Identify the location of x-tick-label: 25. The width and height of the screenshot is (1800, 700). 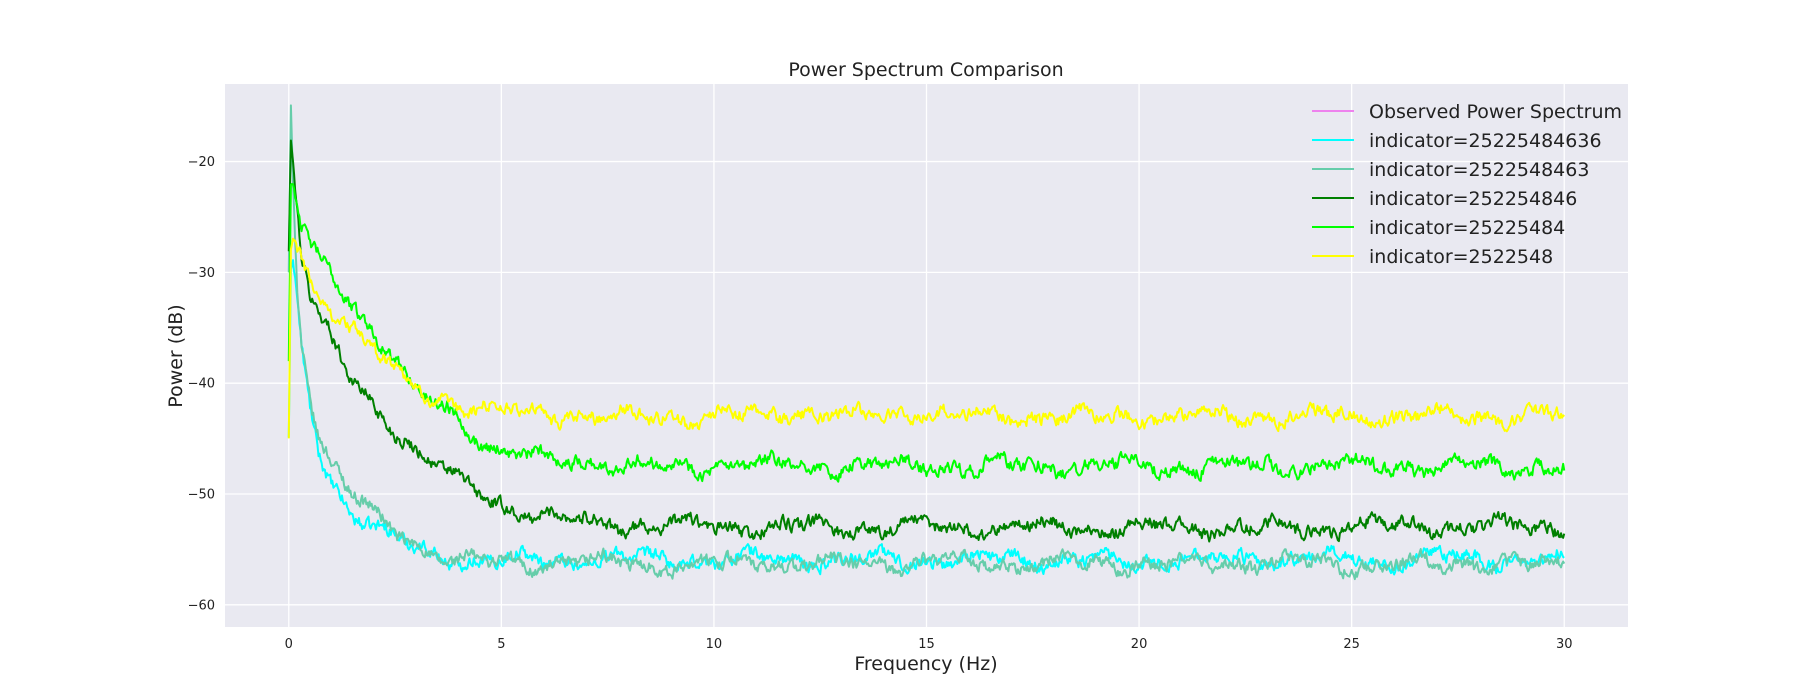
(1351, 644).